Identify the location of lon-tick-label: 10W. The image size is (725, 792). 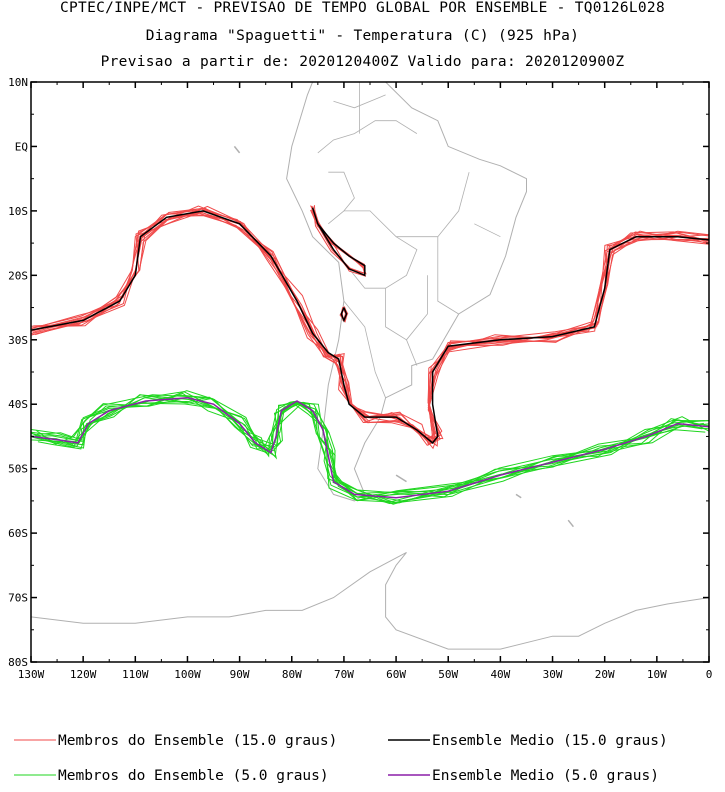
(657, 674).